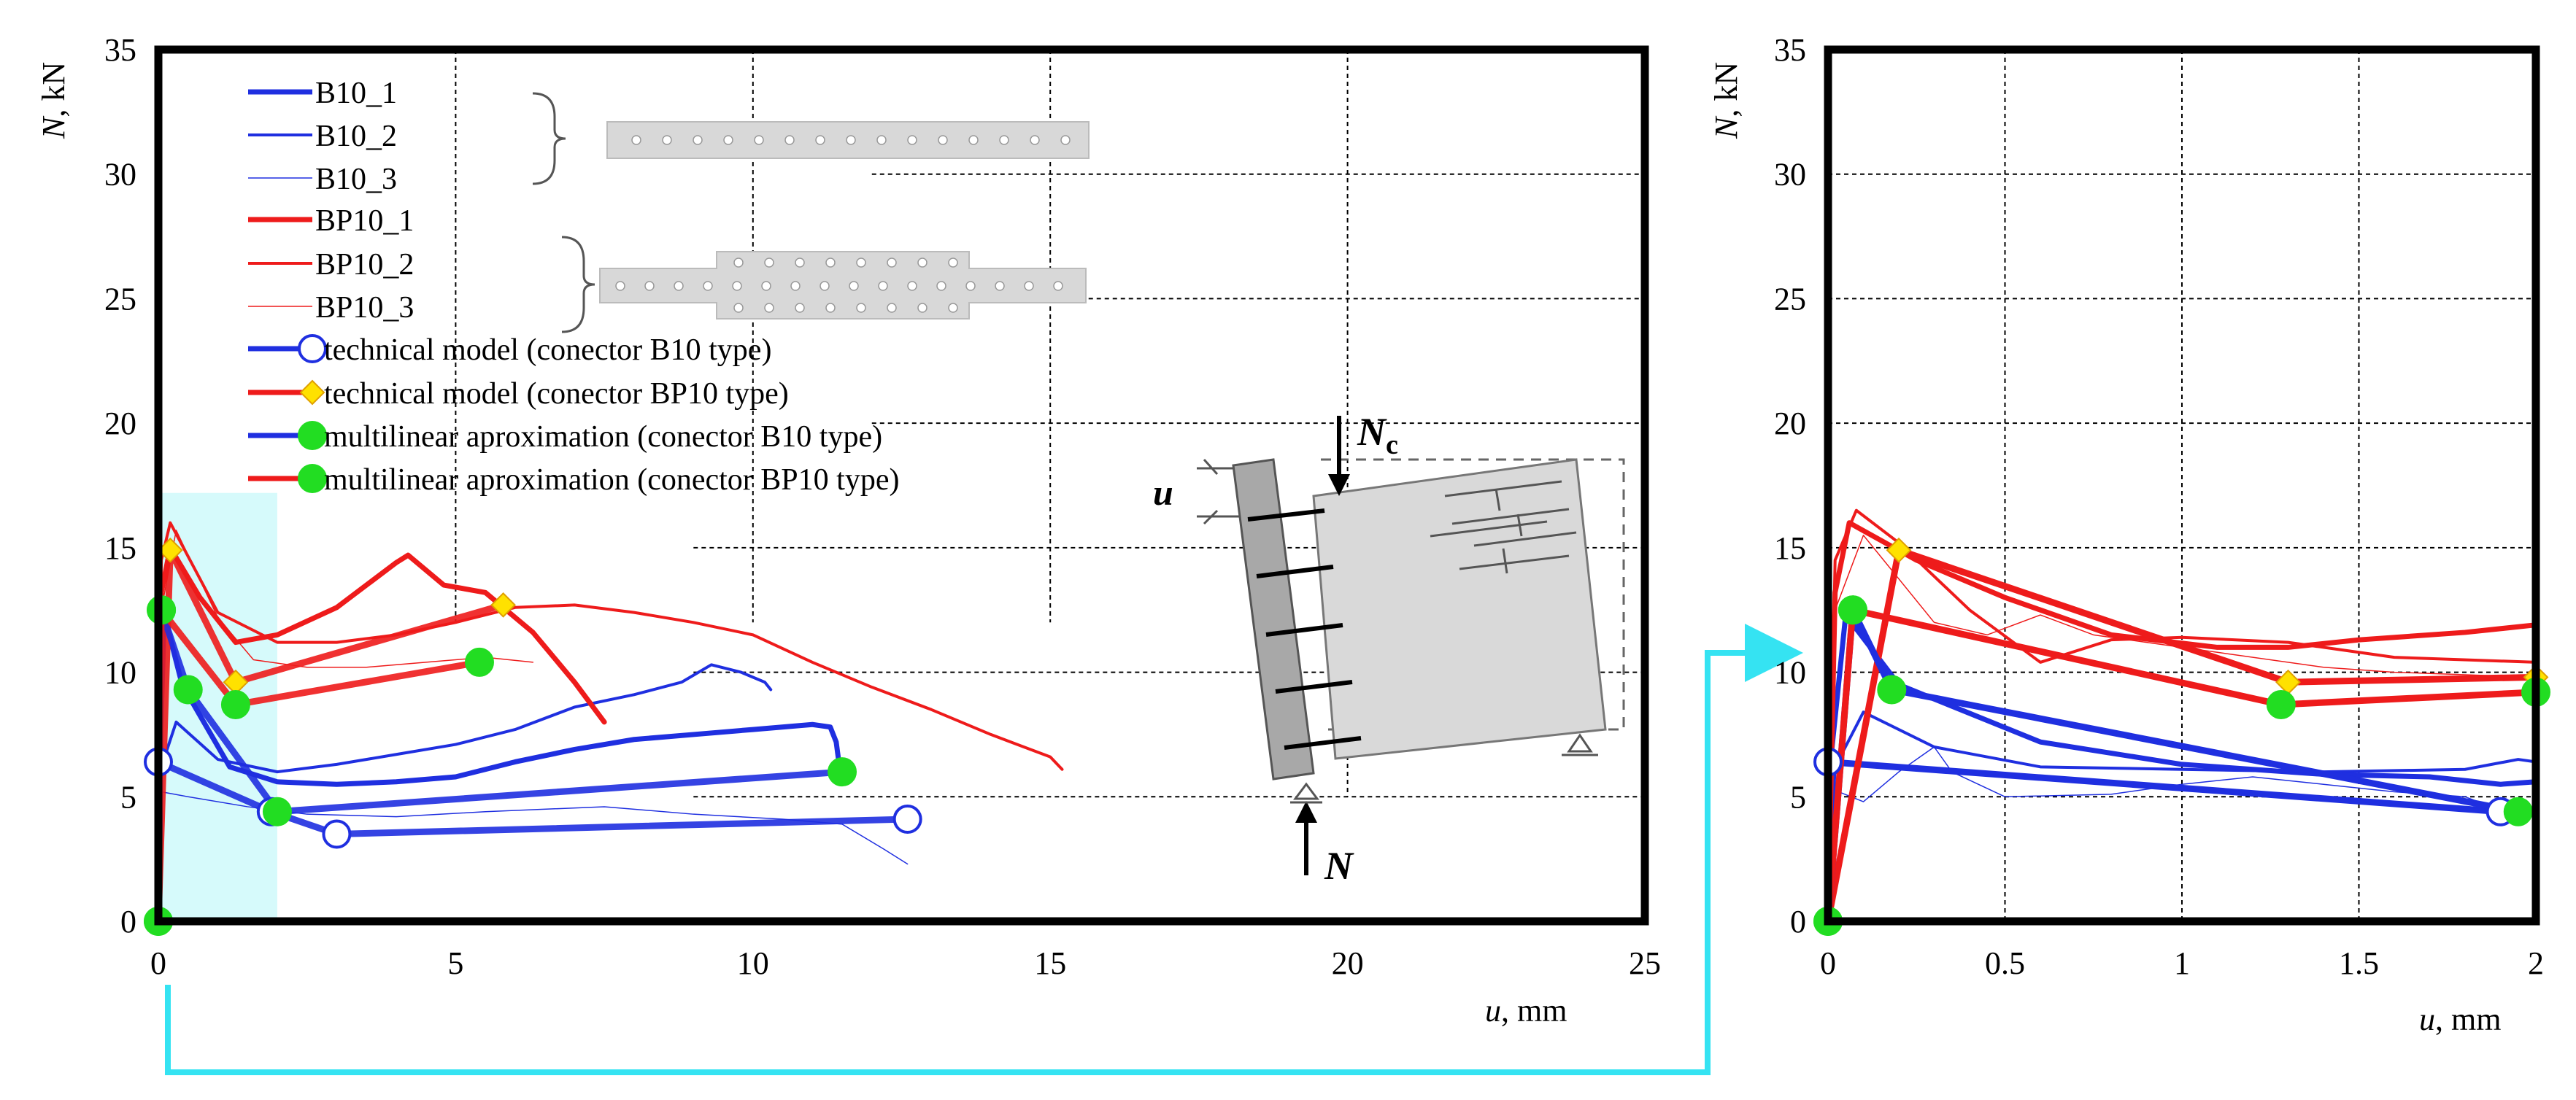 The height and width of the screenshot is (1100, 2576). Describe the element at coordinates (2460, 1019) in the screenshot. I see `right-x-axis-label: u, mm` at that location.